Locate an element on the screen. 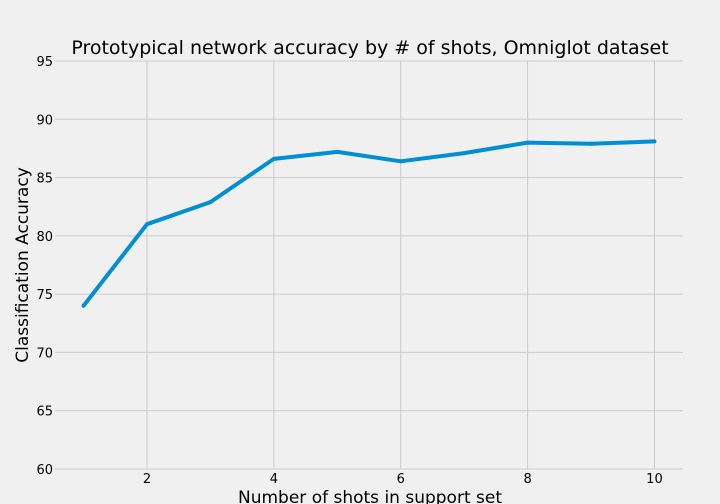 Image resolution: width=720 pixels, height=504 pixels. y-tick-label: 60 is located at coordinates (44, 470).